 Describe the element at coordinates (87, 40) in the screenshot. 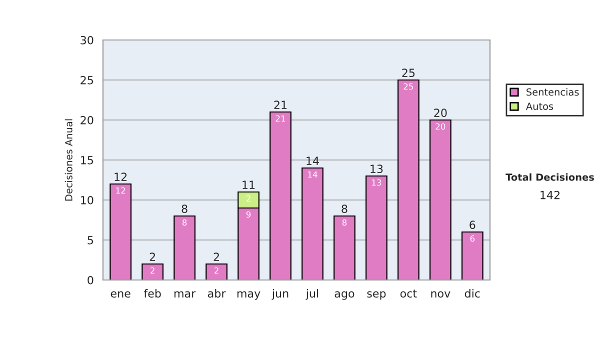

I see `y-tick-label: 30` at that location.